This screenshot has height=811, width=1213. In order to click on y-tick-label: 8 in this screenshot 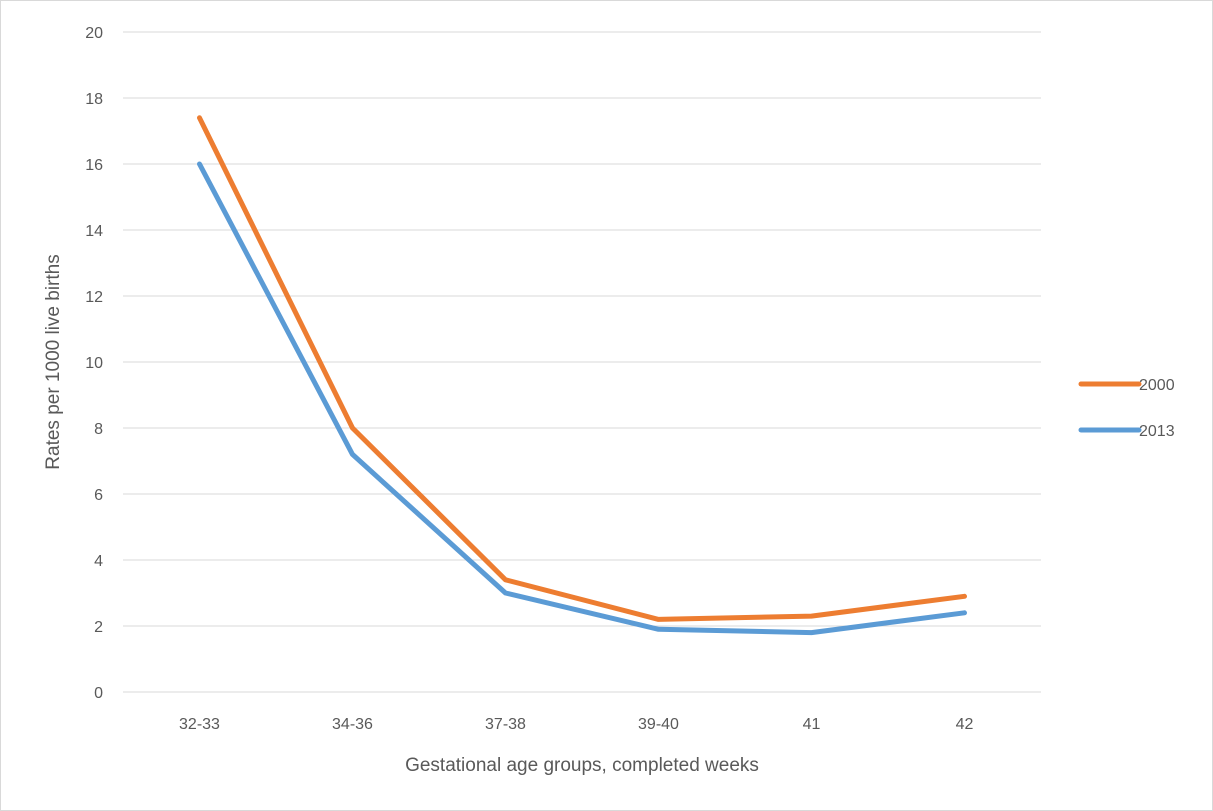, I will do `click(98, 429)`.